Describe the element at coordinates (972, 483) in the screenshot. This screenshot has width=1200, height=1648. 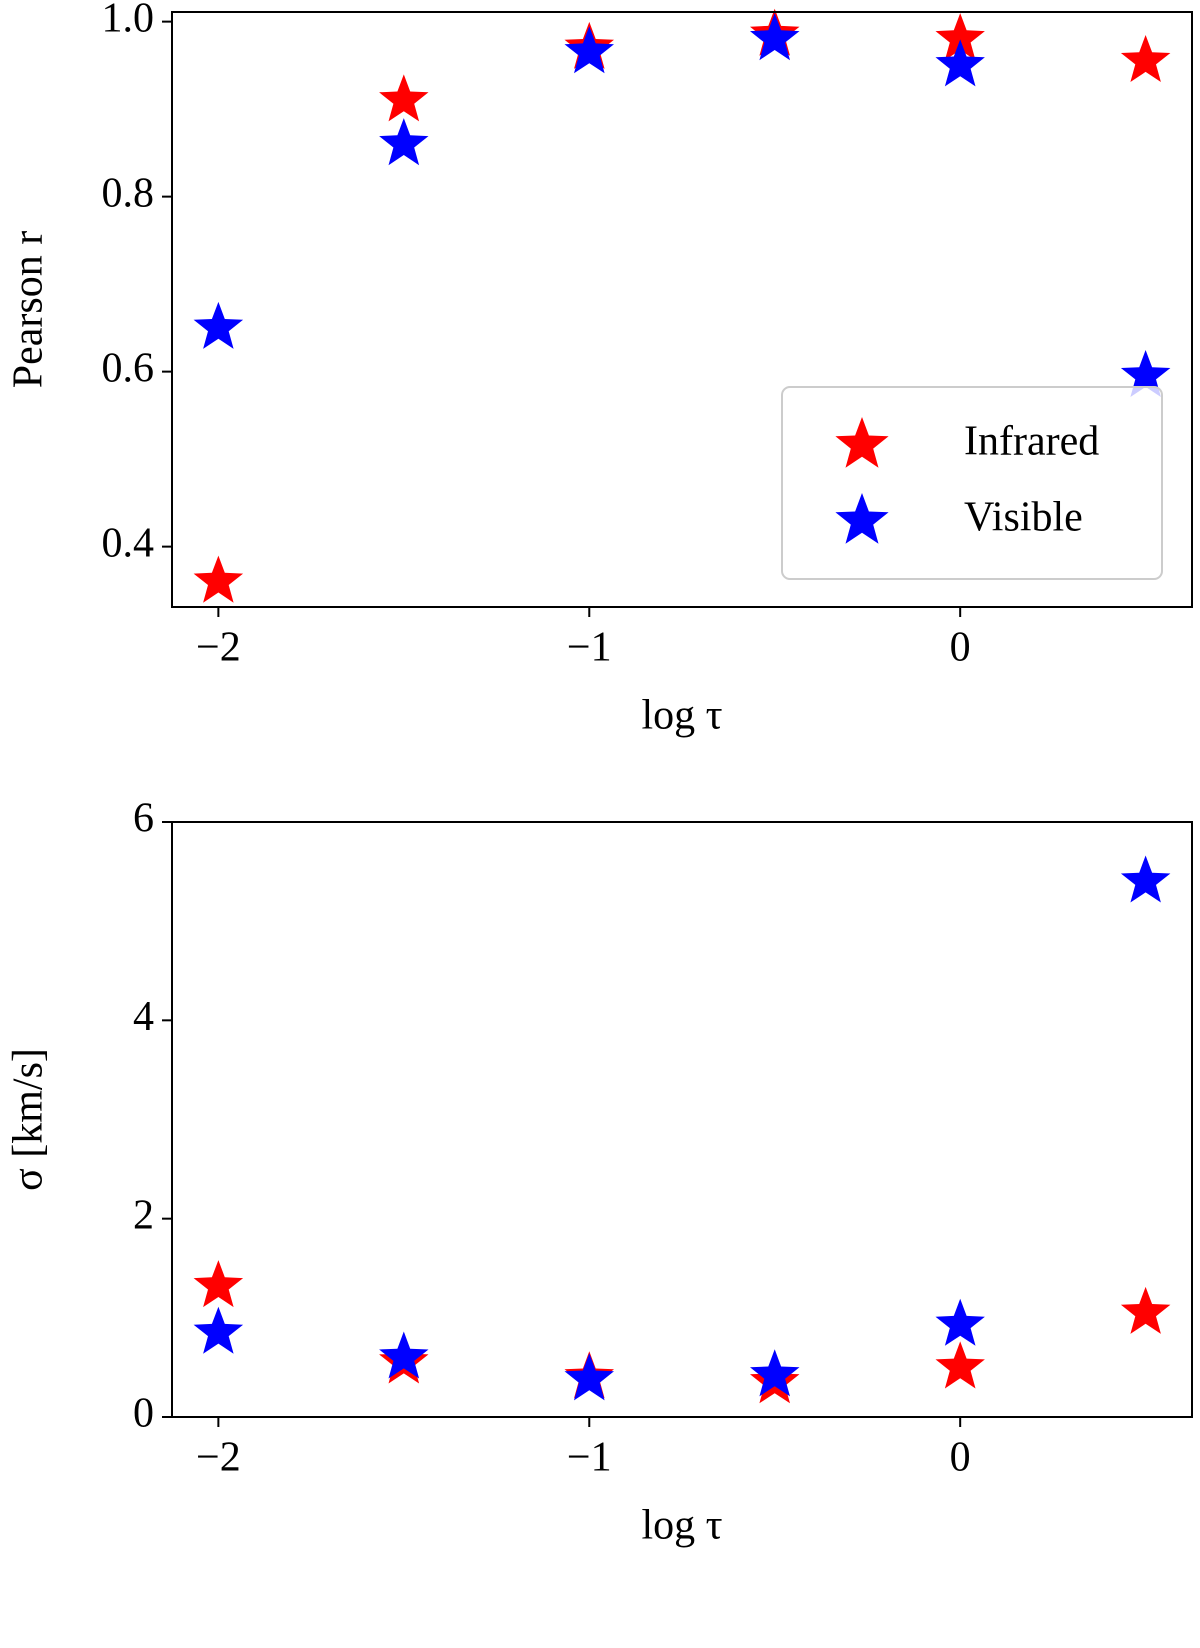
I see `legend-box` at that location.